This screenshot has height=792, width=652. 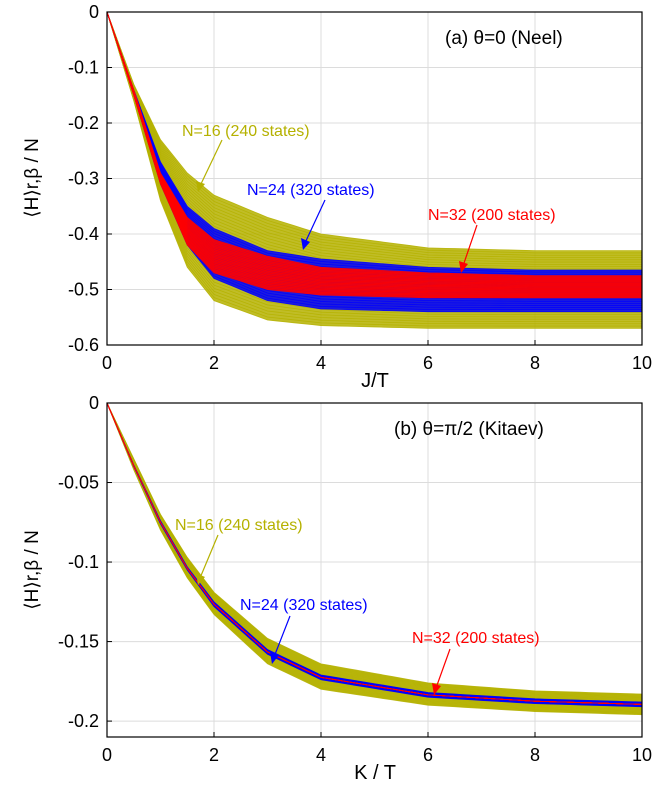 What do you see at coordinates (239, 525) in the screenshot?
I see `annotation-n16-b: N=16 (240 states)` at bounding box center [239, 525].